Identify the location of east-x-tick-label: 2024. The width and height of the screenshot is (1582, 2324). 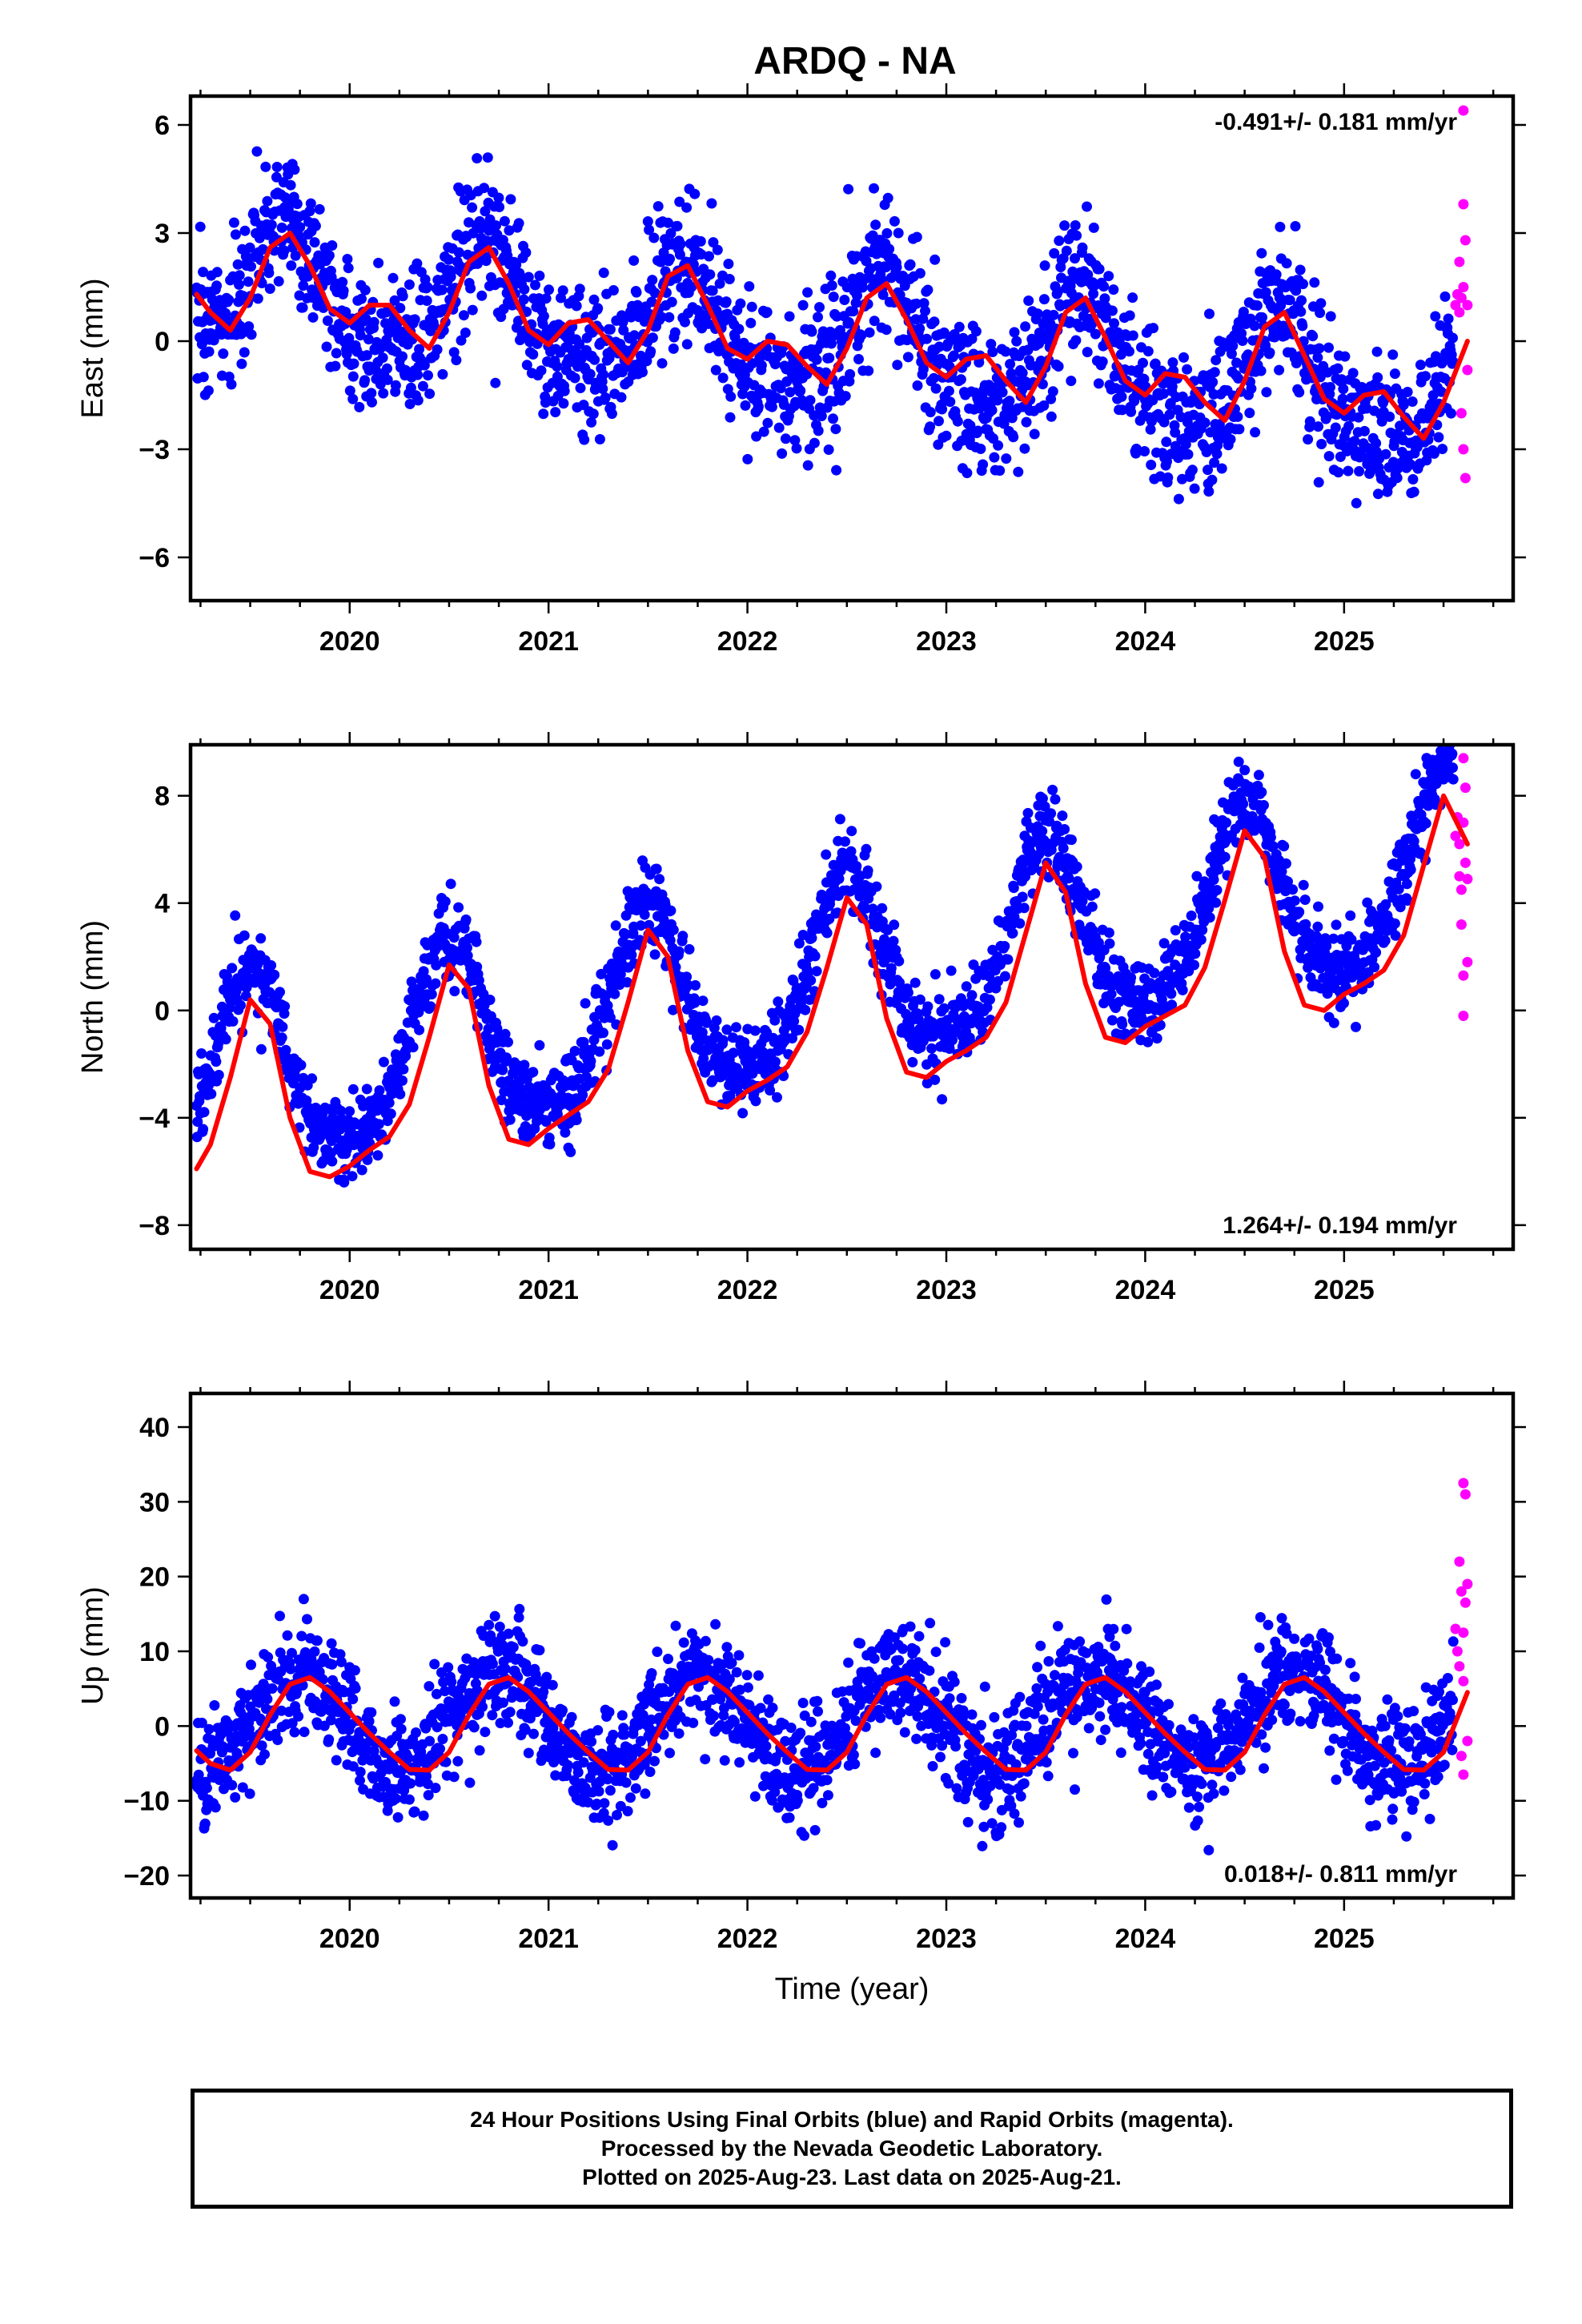
(1145, 641).